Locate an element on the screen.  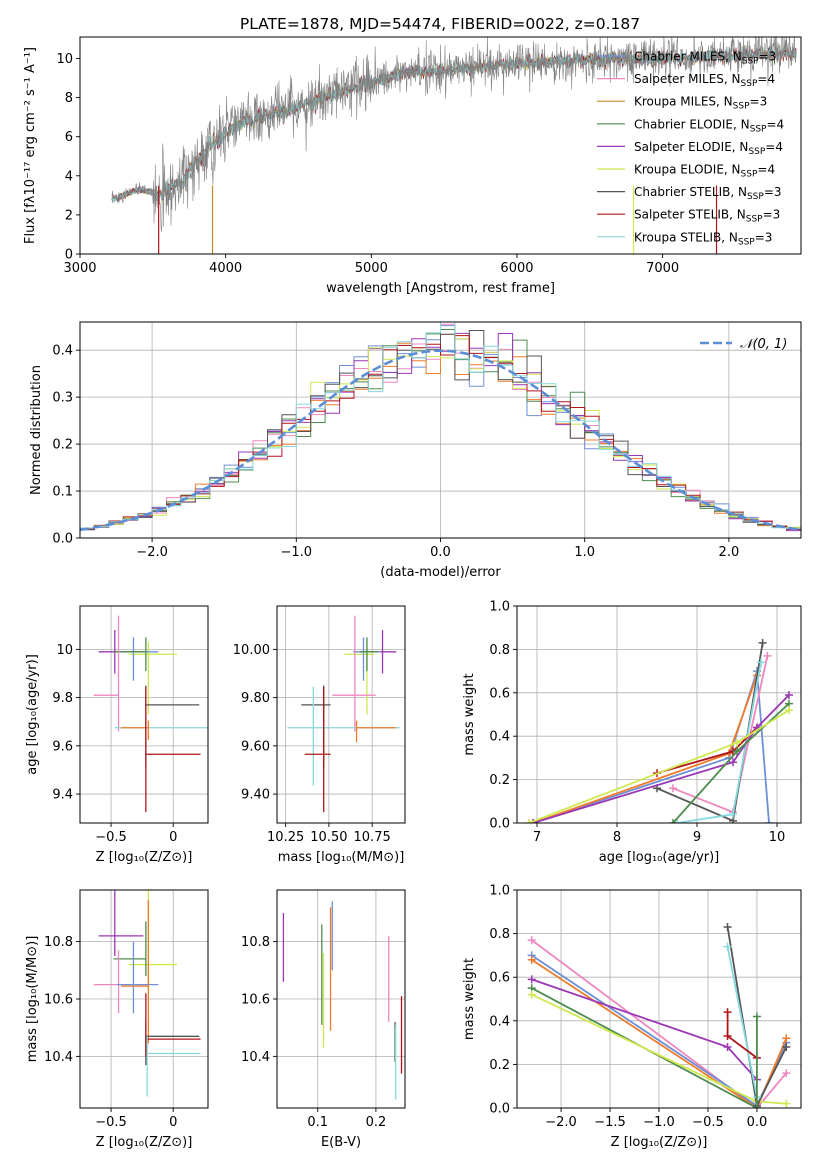
weight_vs_age-xtick-label: 10 is located at coordinates (777, 837).